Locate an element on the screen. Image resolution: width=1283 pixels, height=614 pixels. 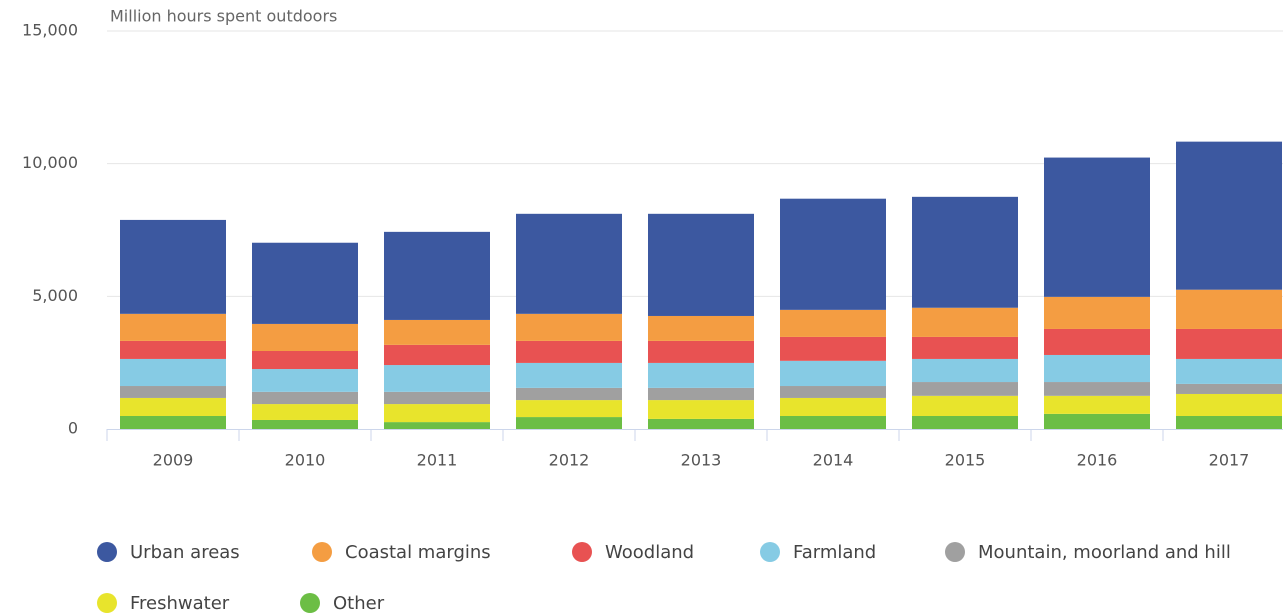
x-tick-label: 2013 is located at coordinates (701, 460).